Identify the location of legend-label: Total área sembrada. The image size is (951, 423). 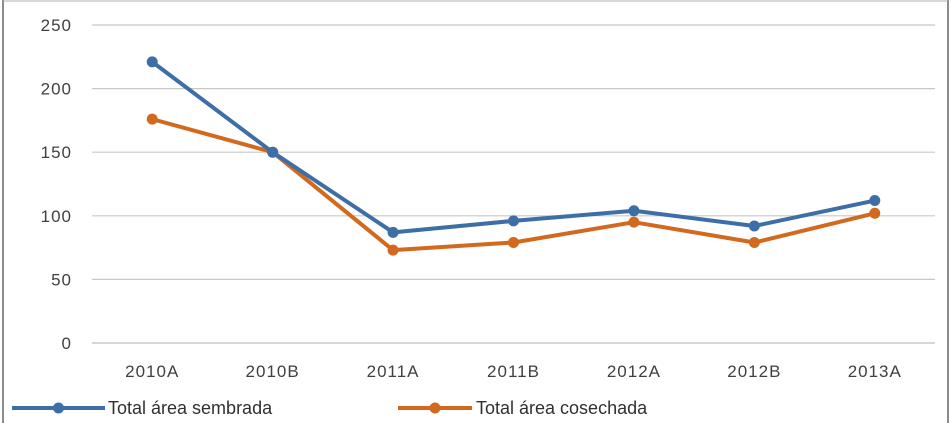
(190, 408).